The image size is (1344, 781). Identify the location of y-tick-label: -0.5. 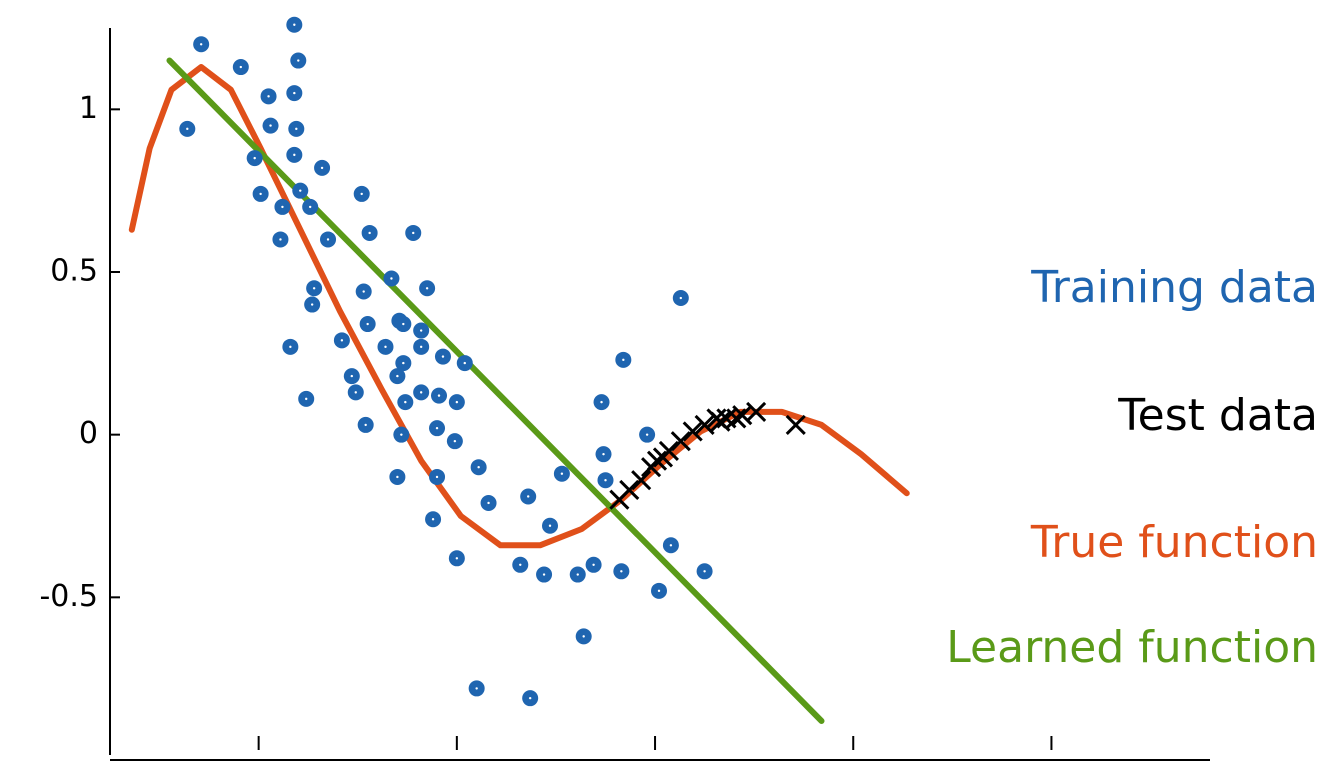
(68, 596).